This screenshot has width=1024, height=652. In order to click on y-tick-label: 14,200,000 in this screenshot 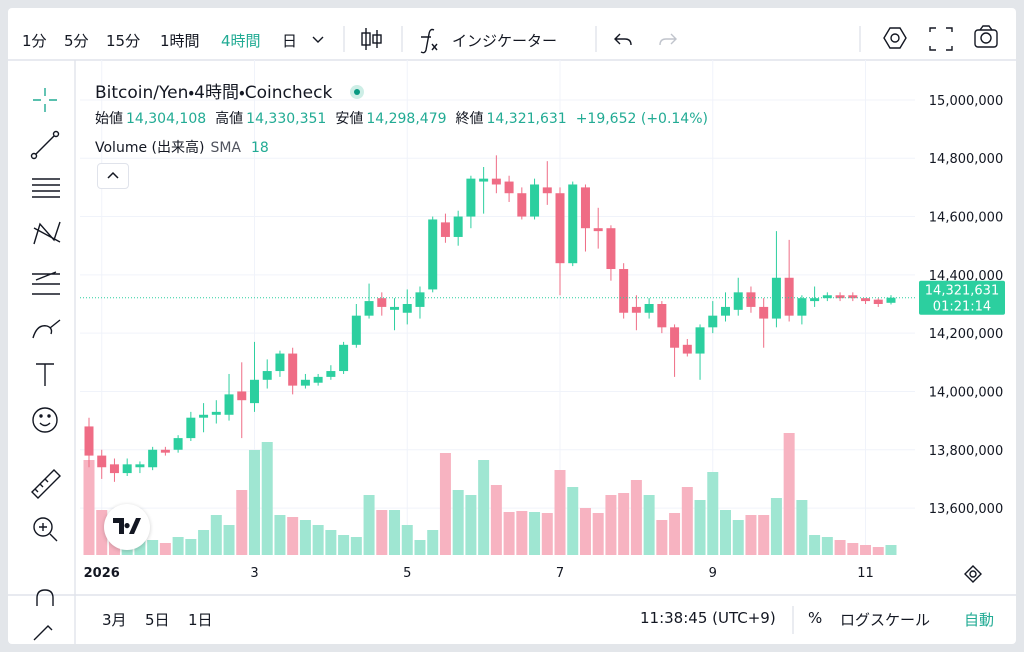, I will do `click(966, 334)`.